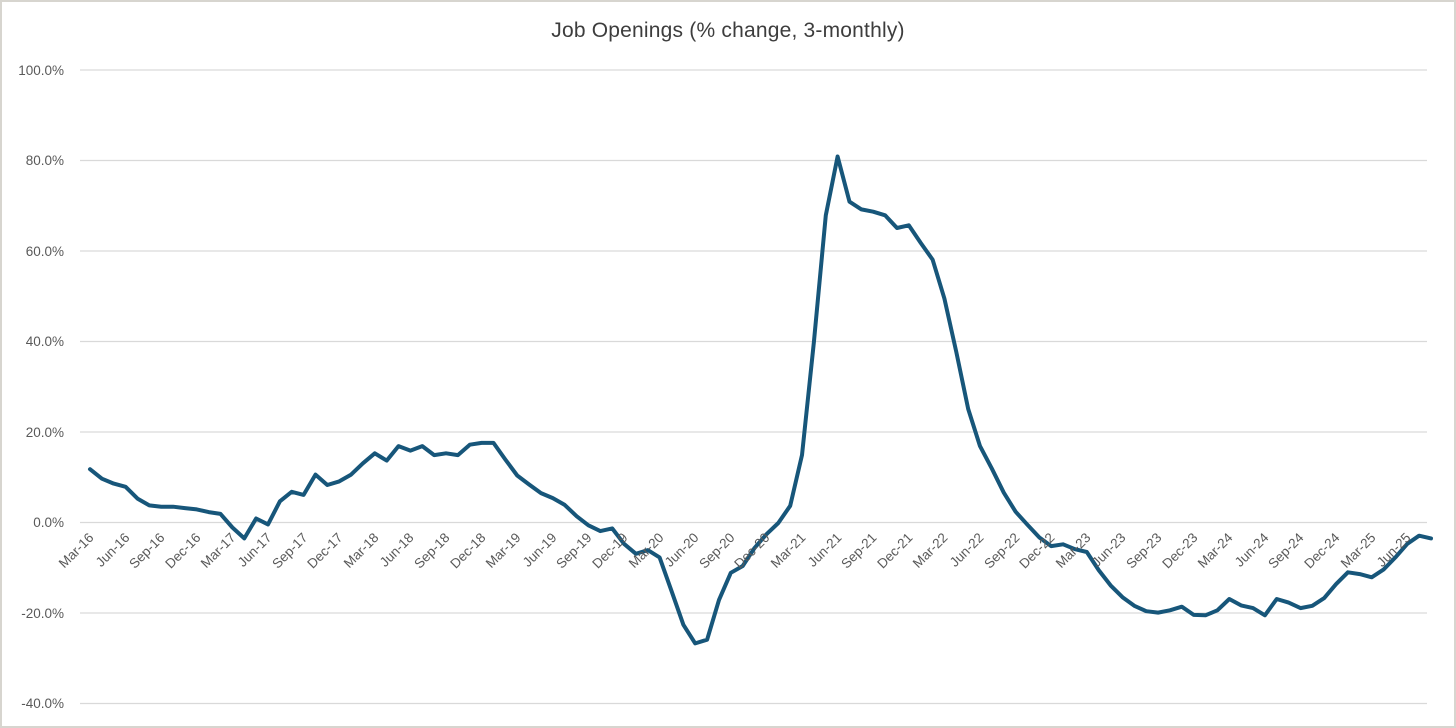  What do you see at coordinates (42, 703) in the screenshot?
I see `y-axis-tick-label: -40.0%` at bounding box center [42, 703].